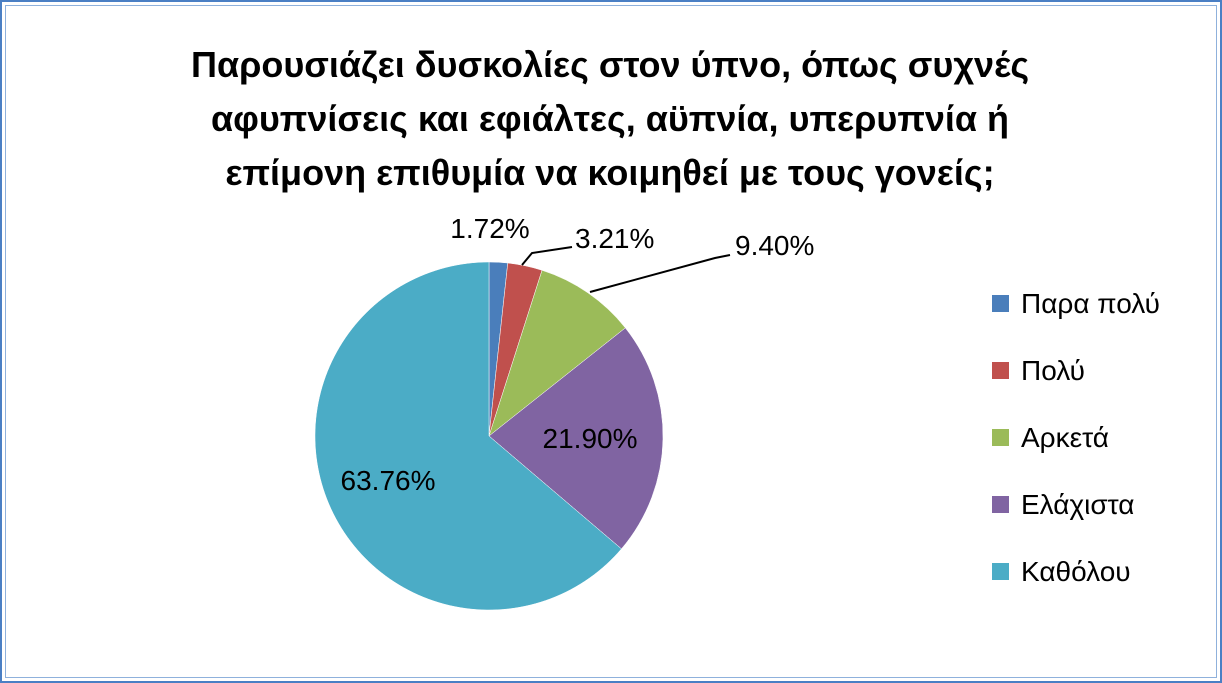 This screenshot has width=1222, height=683. I want to click on legend-label-5: Καθόλου, so click(1076, 571).